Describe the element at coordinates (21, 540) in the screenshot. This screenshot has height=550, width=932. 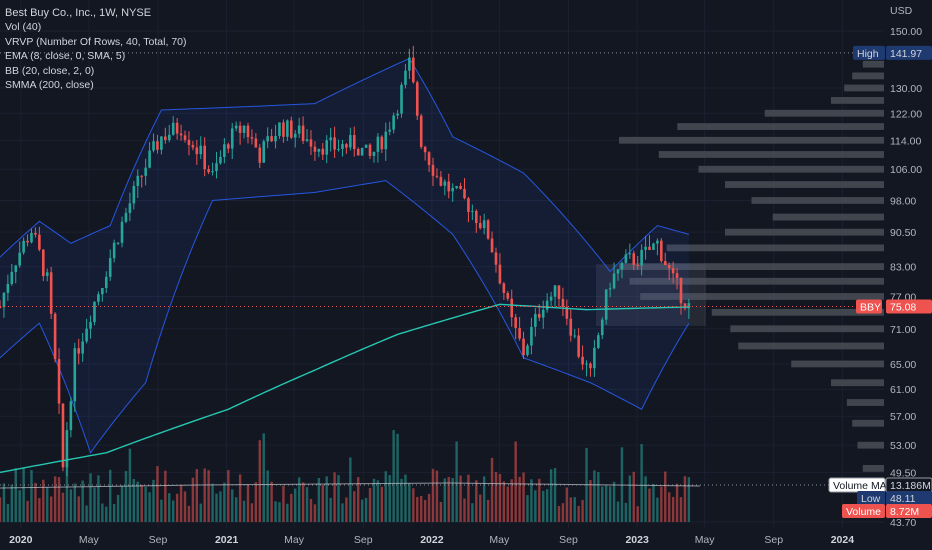
I see `x-tick-label: 2020` at that location.